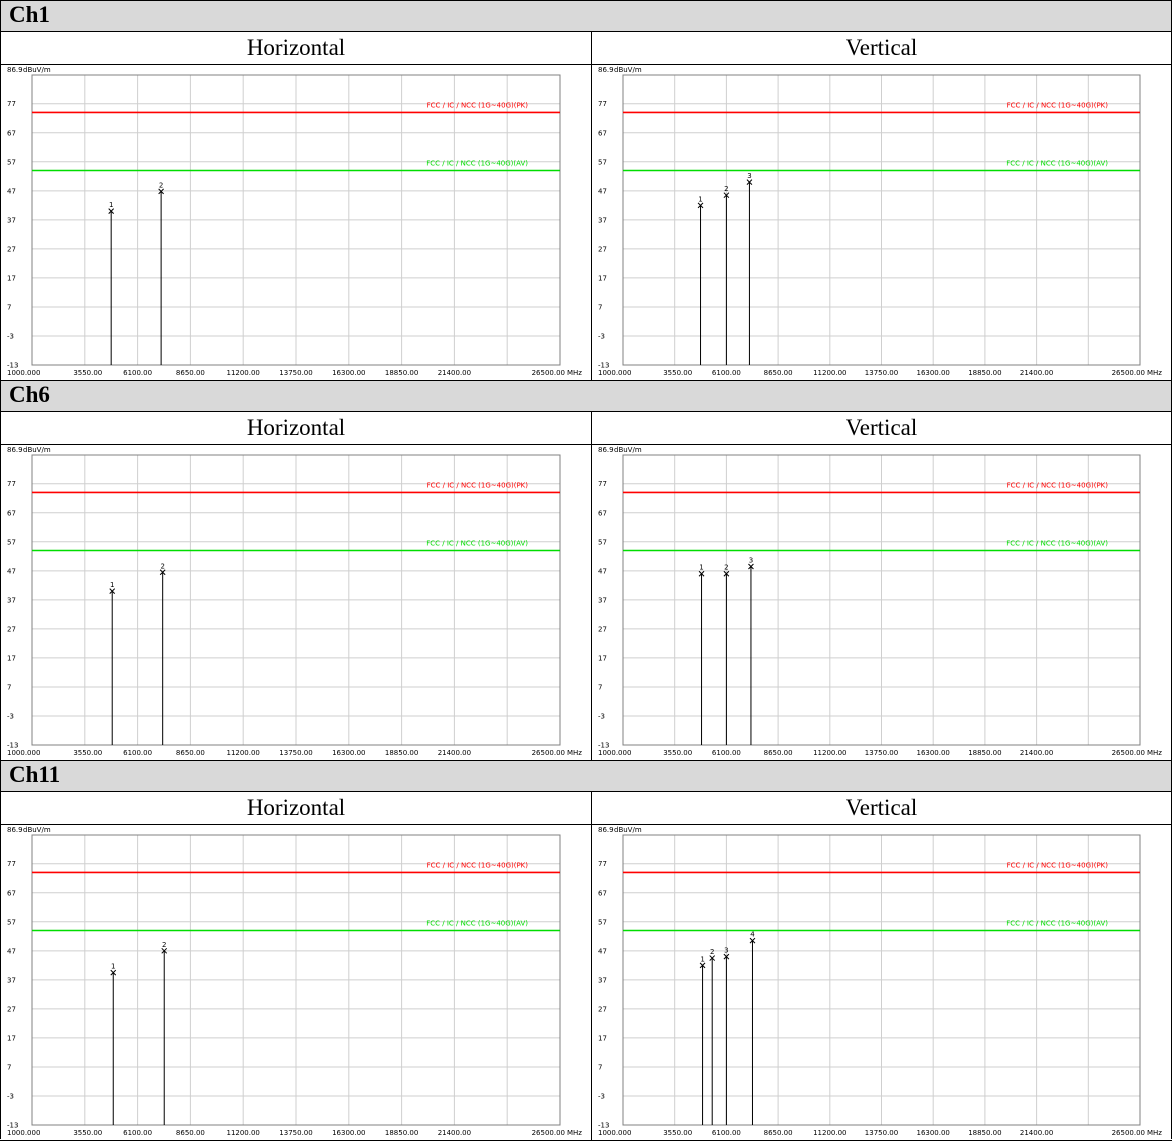  Describe the element at coordinates (881, 427) in the screenshot. I see `vertical-title: Vertical` at that location.